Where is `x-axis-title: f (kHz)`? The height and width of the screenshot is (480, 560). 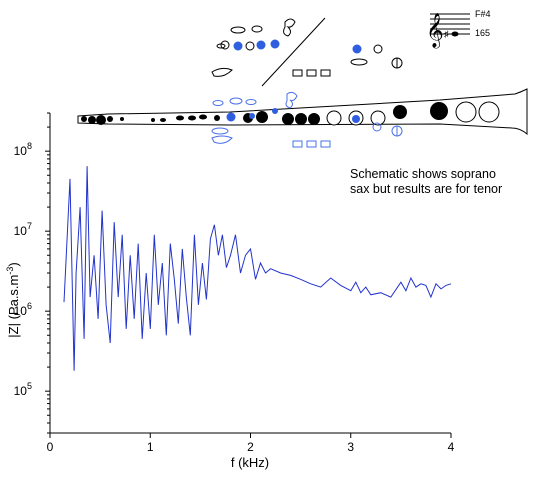 x-axis-title: f (kHz) is located at coordinates (250, 462).